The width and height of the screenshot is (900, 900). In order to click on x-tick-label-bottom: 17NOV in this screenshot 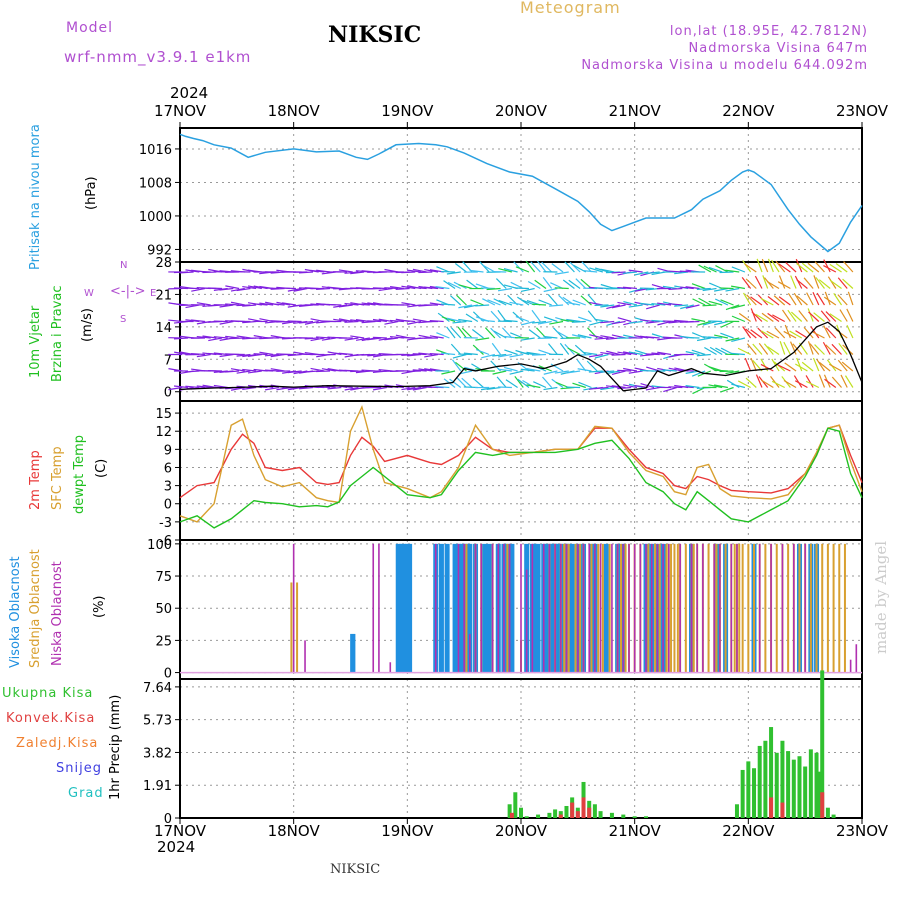, I will do `click(180, 831)`.